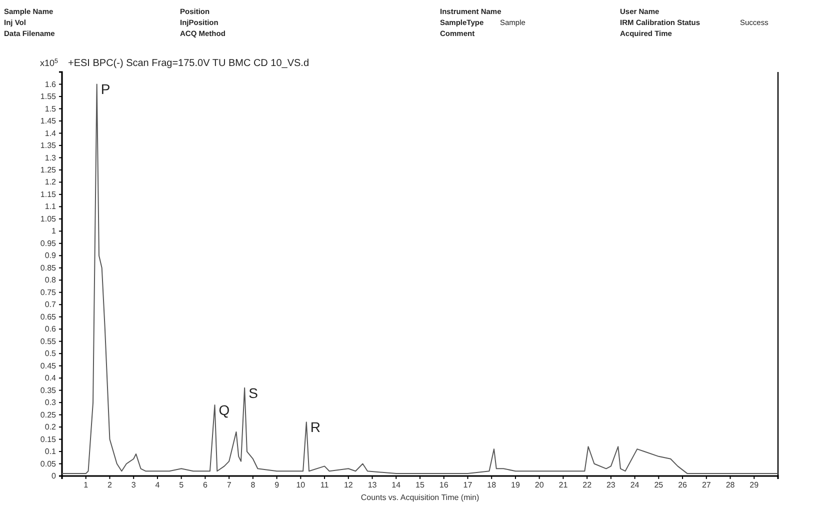 Image resolution: width=835 pixels, height=506 pixels. What do you see at coordinates (48, 194) in the screenshot?
I see `y-tick-label: 1.15` at bounding box center [48, 194].